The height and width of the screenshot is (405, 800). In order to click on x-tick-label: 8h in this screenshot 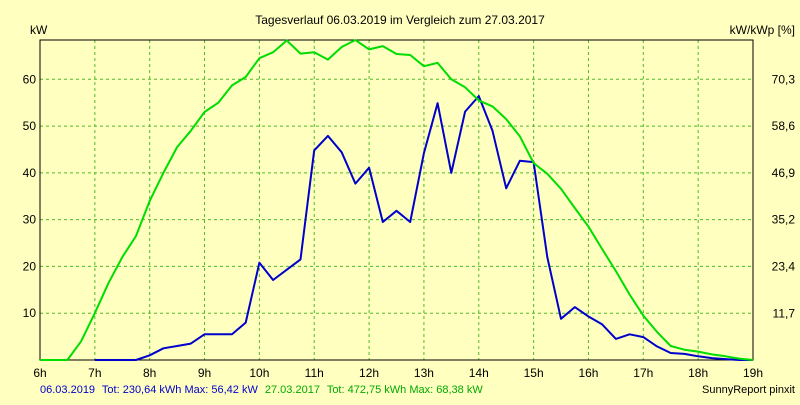, I will do `click(149, 373)`.